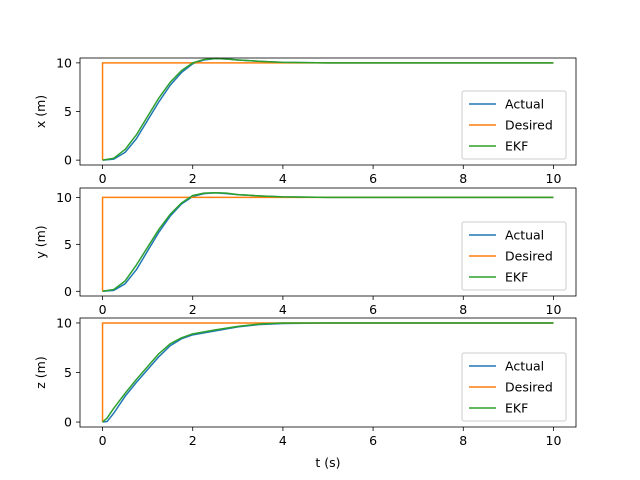 The image size is (640, 480). What do you see at coordinates (328, 372) in the screenshot?
I see `series-ekf-line` at bounding box center [328, 372].